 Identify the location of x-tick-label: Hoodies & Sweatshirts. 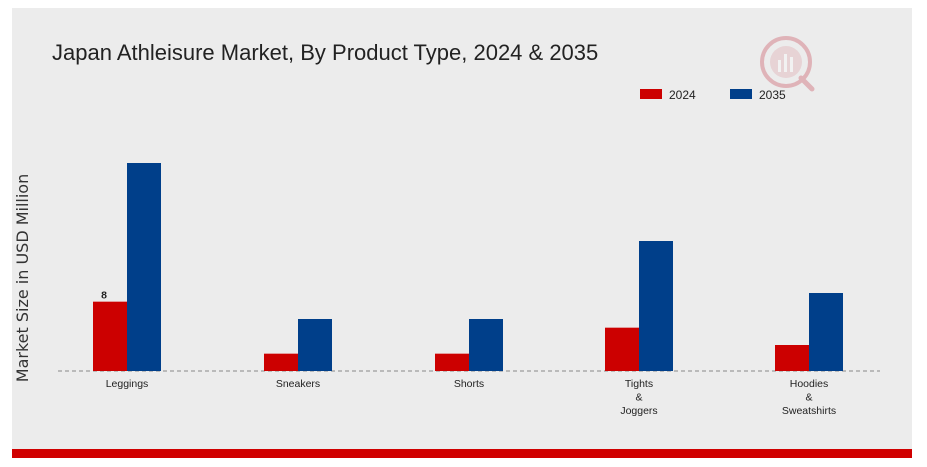
(809, 397).